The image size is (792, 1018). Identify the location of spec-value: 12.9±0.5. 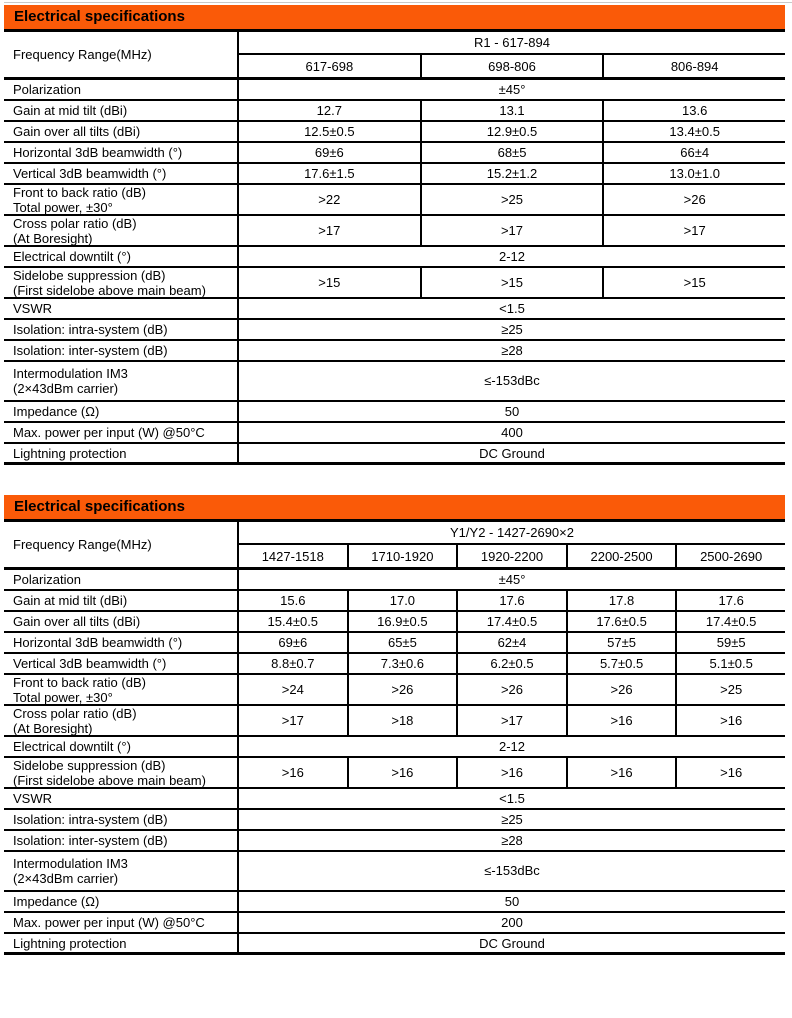
(511, 131).